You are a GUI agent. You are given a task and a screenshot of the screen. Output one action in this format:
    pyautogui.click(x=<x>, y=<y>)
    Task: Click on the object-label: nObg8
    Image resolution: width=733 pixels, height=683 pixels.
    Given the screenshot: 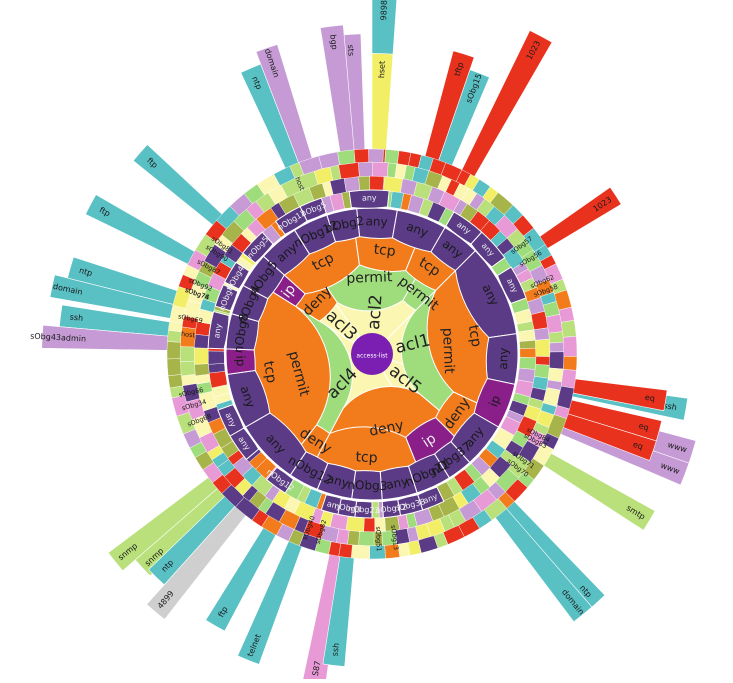 What is the action you would take?
    pyautogui.click(x=241, y=333)
    